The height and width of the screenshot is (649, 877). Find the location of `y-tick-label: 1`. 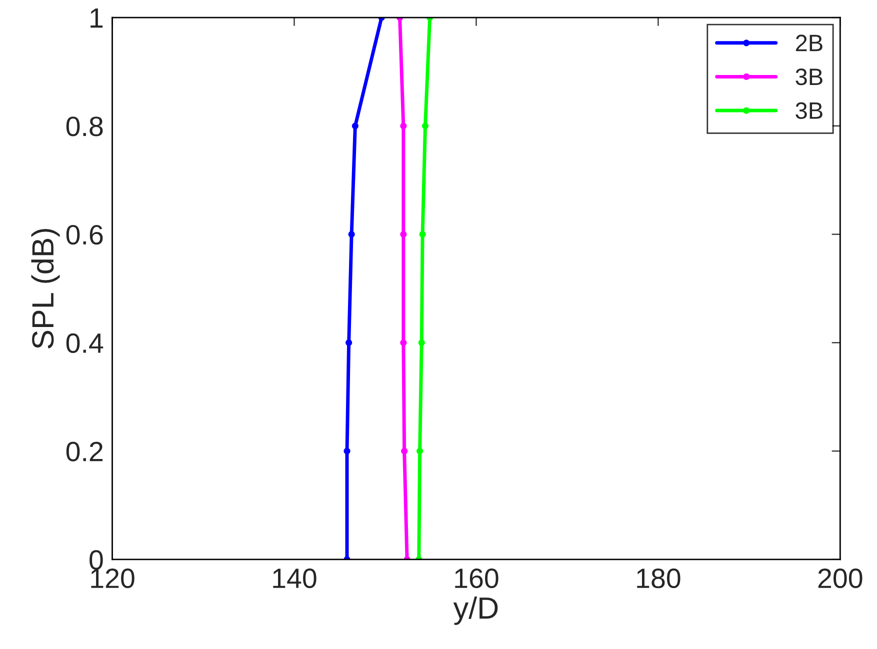

y-tick-label: 1 is located at coordinates (96, 18).